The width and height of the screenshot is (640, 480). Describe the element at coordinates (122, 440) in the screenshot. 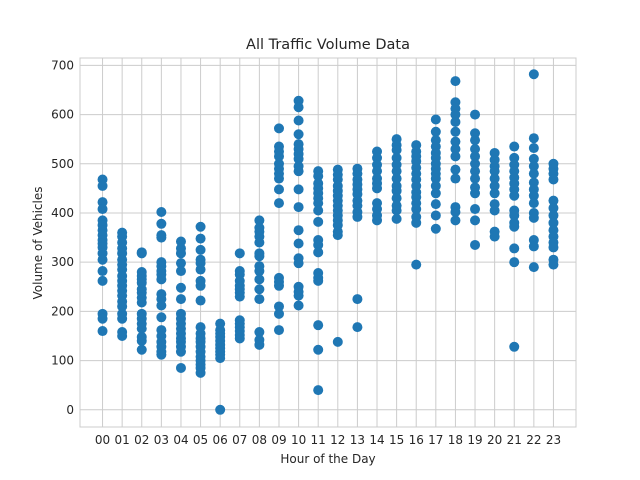

I see `x-tick-label: 01` at that location.